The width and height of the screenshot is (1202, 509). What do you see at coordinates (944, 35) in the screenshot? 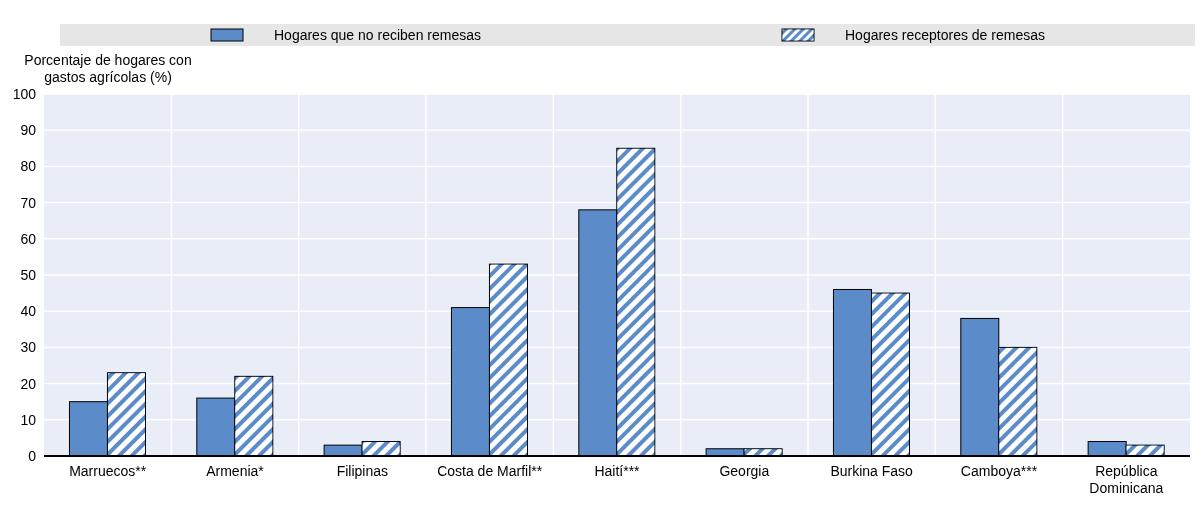
I see `legend-label: Hogares receptores de remesas` at bounding box center [944, 35].